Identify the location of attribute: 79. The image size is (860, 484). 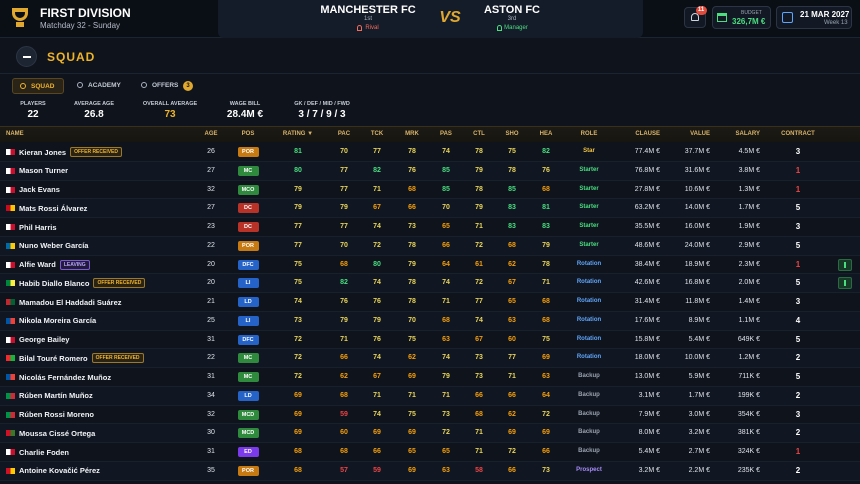
(412, 264).